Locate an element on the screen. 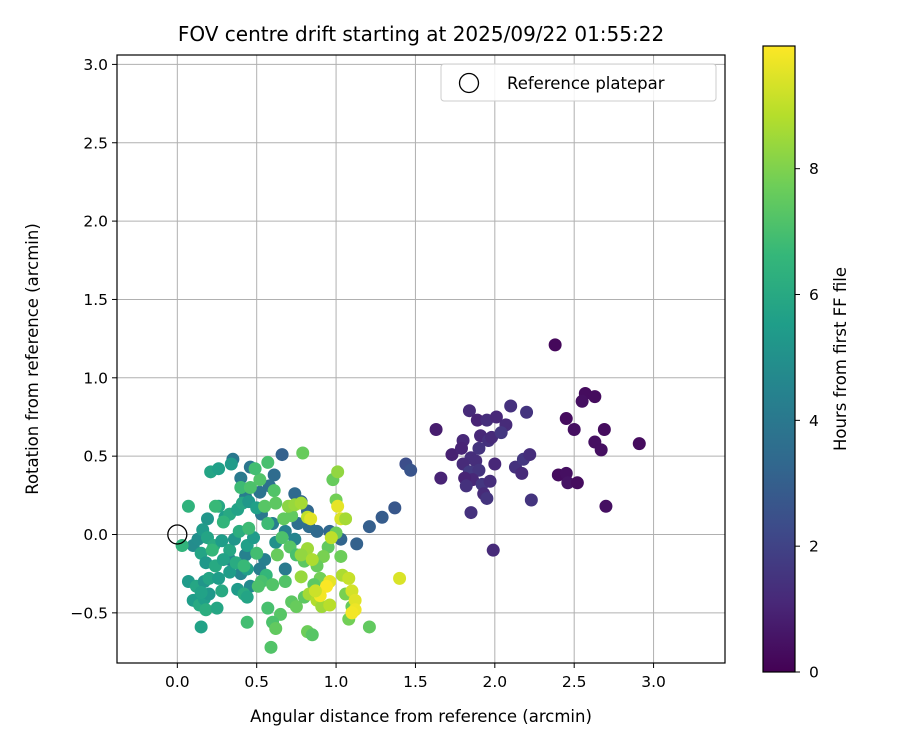 The width and height of the screenshot is (900, 750). reference-marker is located at coordinates (177, 534).